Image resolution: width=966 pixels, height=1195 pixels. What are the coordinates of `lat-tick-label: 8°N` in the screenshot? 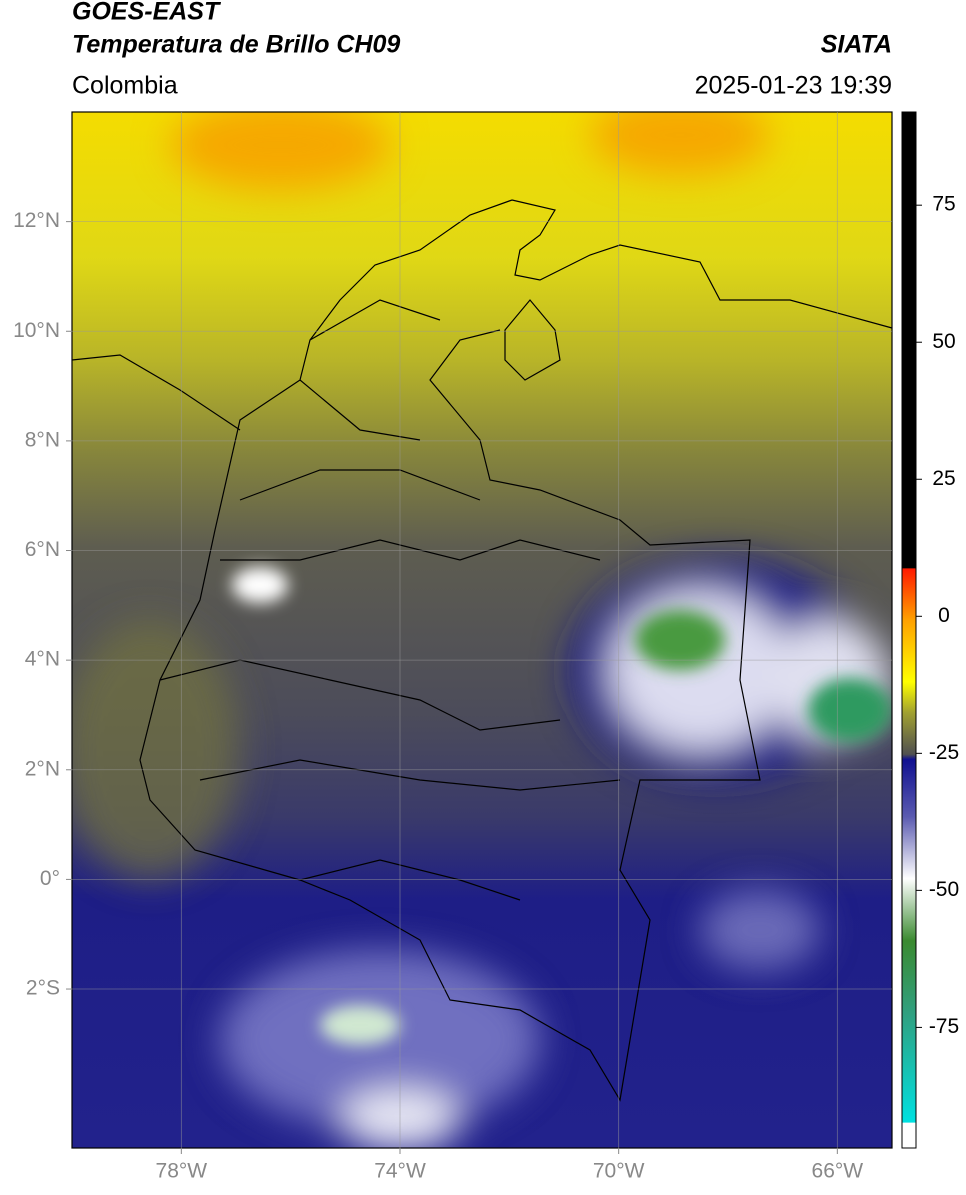 It's located at (42, 439).